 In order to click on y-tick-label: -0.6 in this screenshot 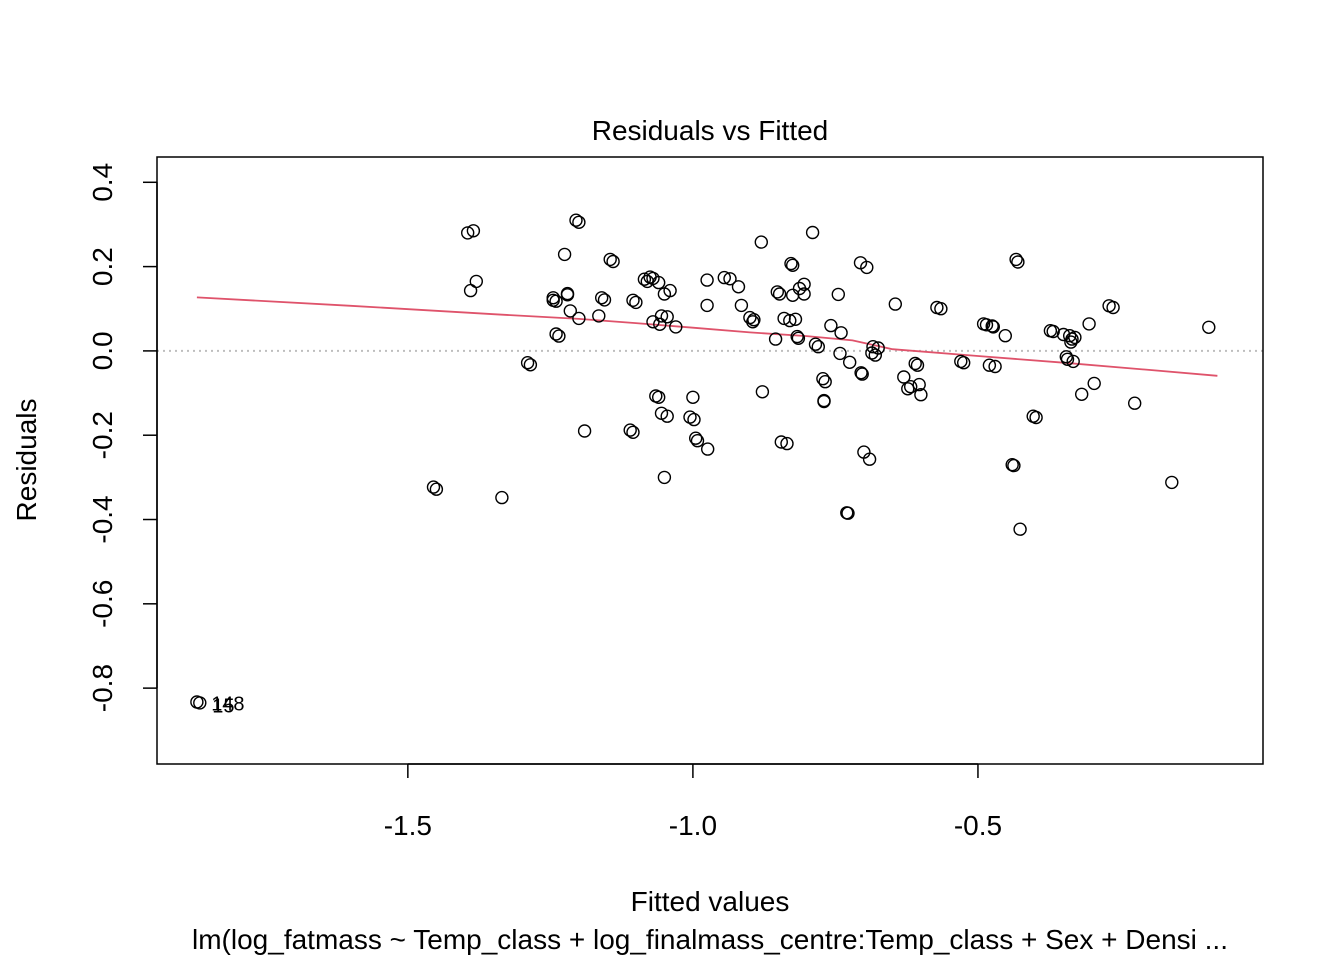, I will do `click(102, 604)`.